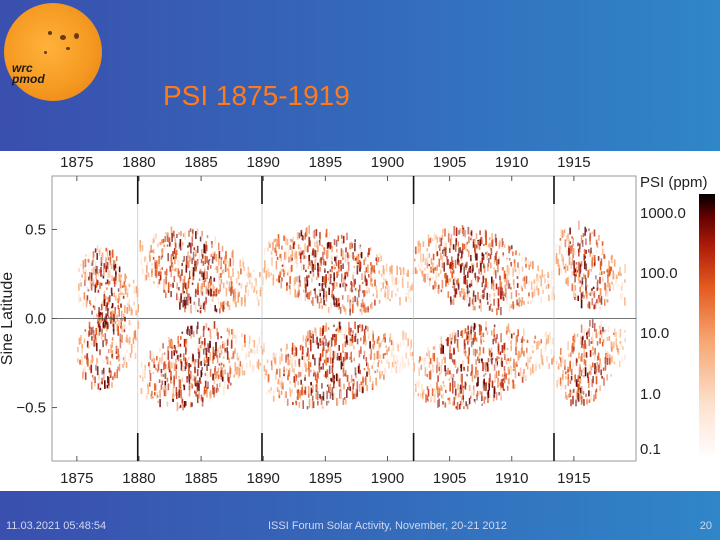 This screenshot has width=720, height=540. I want to click on x-tick-label-top: 1915, so click(573, 162).